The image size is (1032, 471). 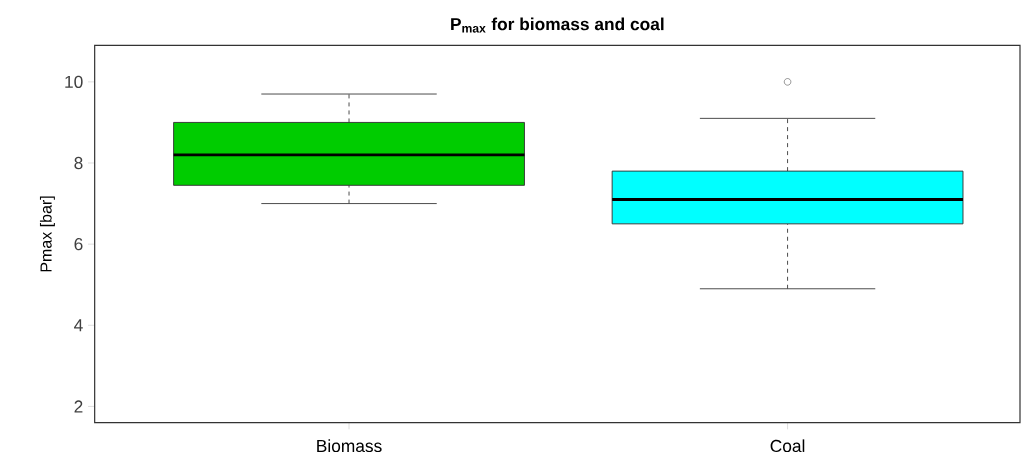 I want to click on x-tick-label: Coal, so click(x=787, y=446).